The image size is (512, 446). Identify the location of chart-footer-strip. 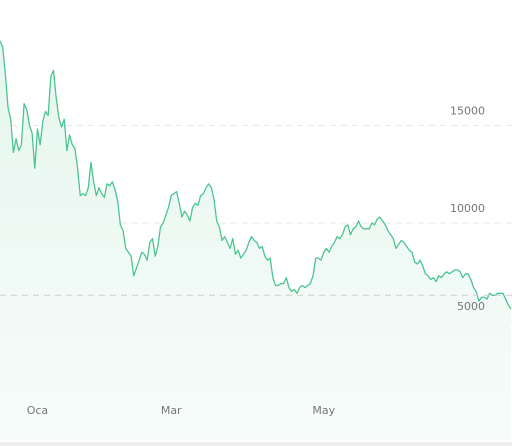
(256, 444).